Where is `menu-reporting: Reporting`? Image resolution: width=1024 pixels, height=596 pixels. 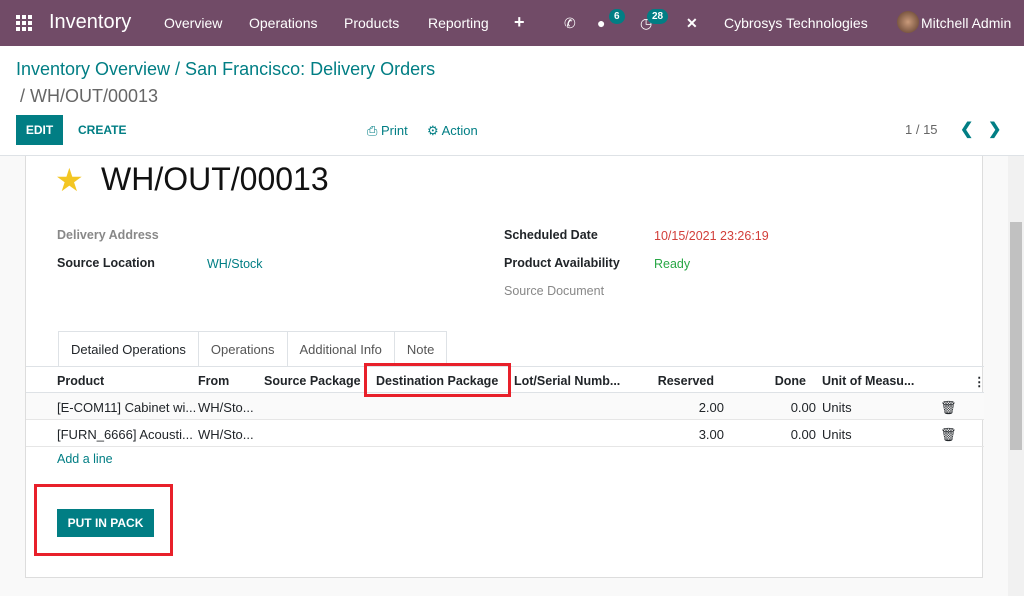 menu-reporting: Reporting is located at coordinates (458, 23).